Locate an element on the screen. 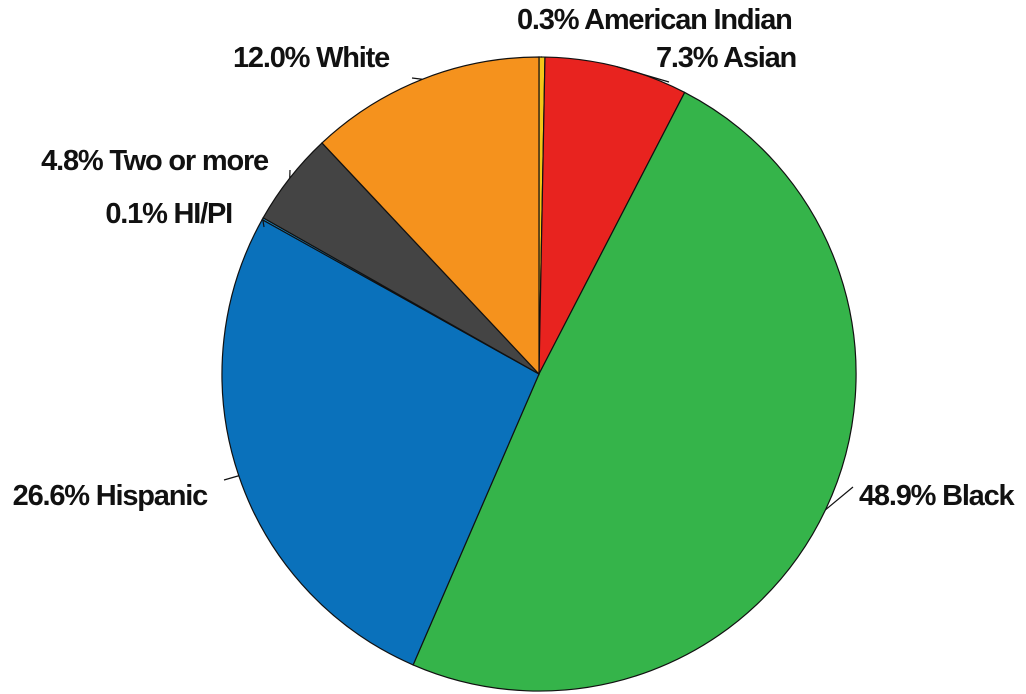 This screenshot has height=694, width=1026. leader-line-hispanic is located at coordinates (231, 478).